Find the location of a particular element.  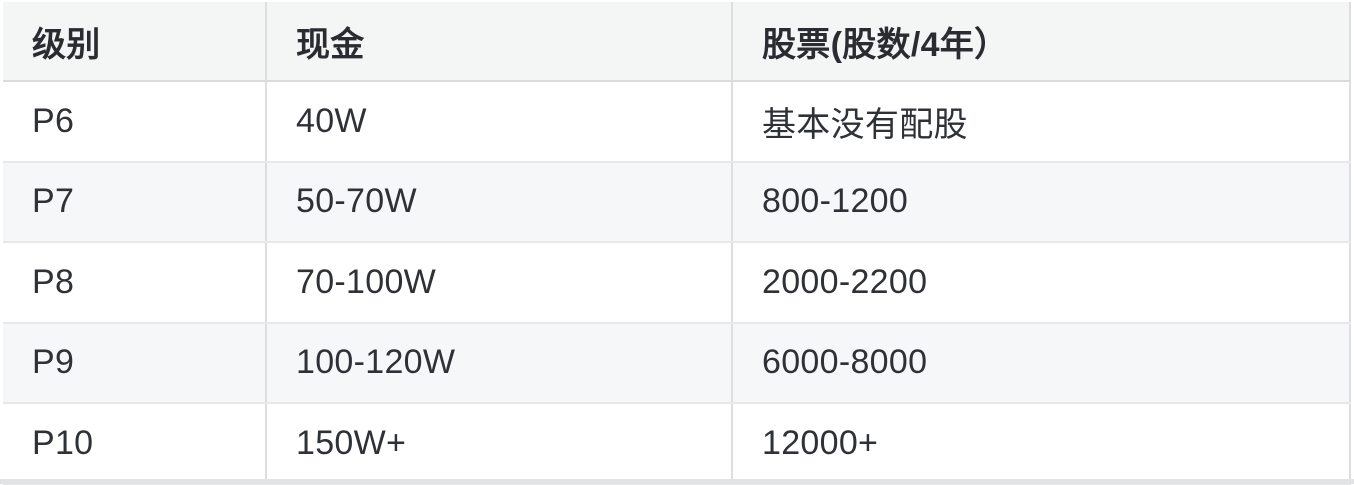

cell-cash: 50-70W is located at coordinates (500, 201).